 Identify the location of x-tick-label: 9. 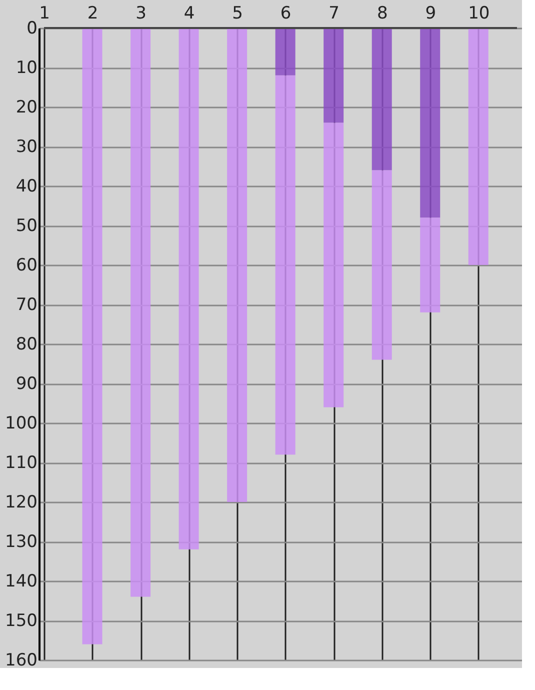
(430, 14).